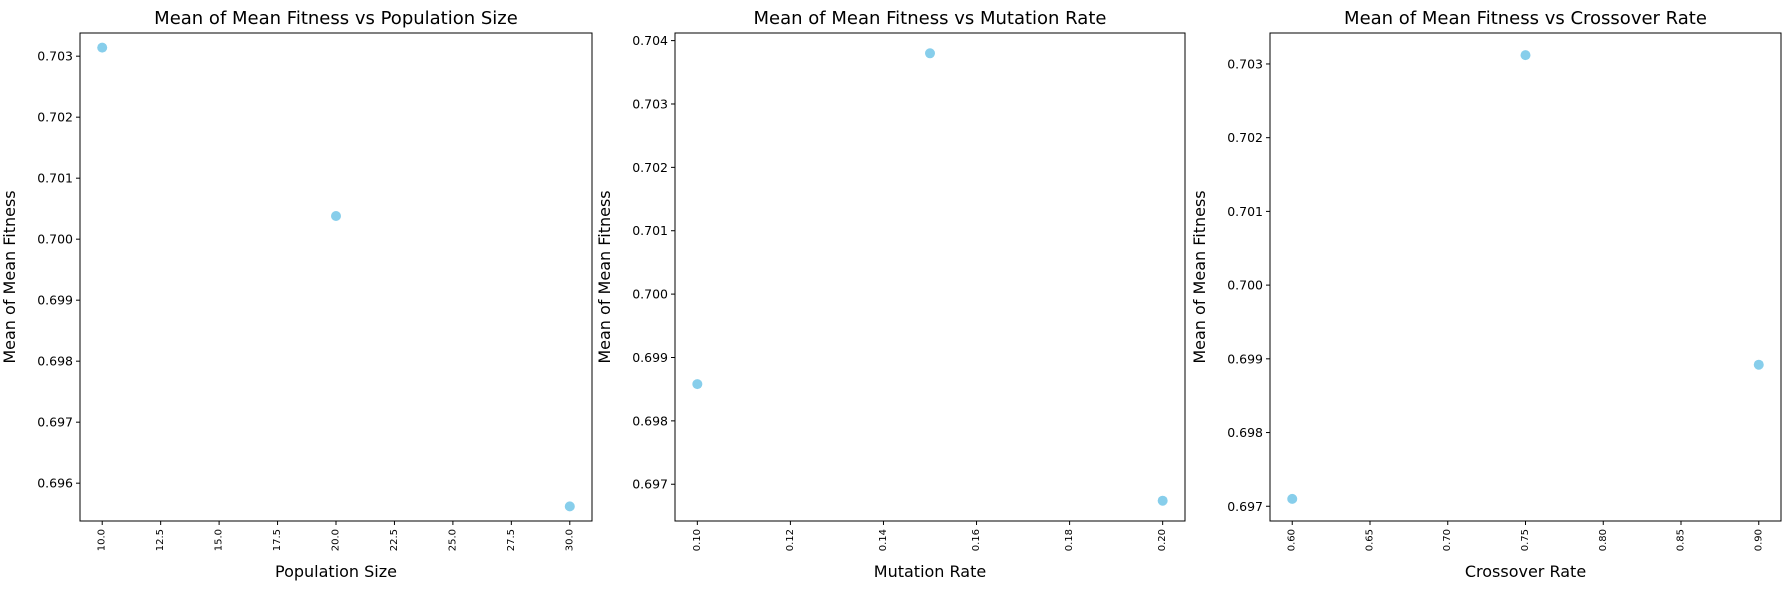 This screenshot has width=1790, height=589. I want to click on x-tick-label: 0.60, so click(1292, 540).